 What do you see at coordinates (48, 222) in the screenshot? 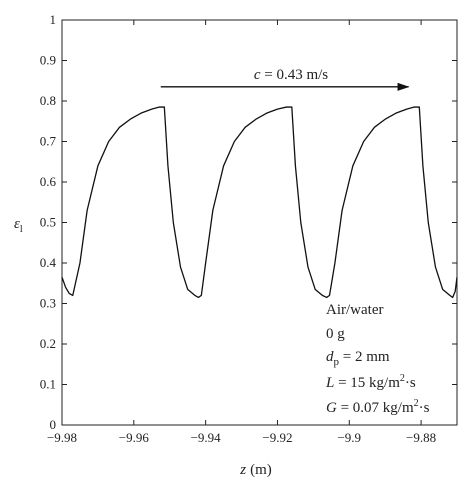
I see `y-tick-label: 0.5` at bounding box center [48, 222].